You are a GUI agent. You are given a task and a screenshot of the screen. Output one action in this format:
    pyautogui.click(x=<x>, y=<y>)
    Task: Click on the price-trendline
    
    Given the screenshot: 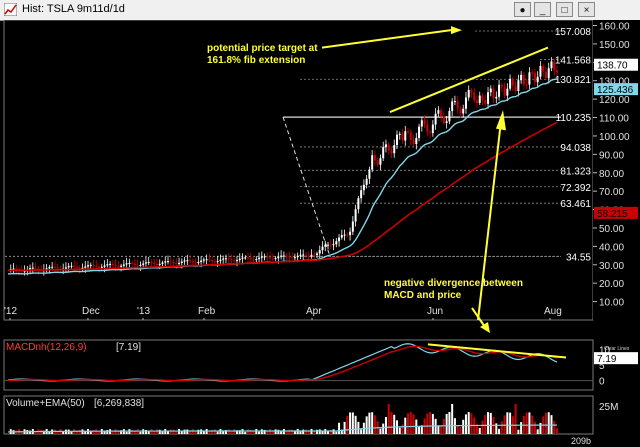 What is the action you would take?
    pyautogui.click(x=469, y=79)
    